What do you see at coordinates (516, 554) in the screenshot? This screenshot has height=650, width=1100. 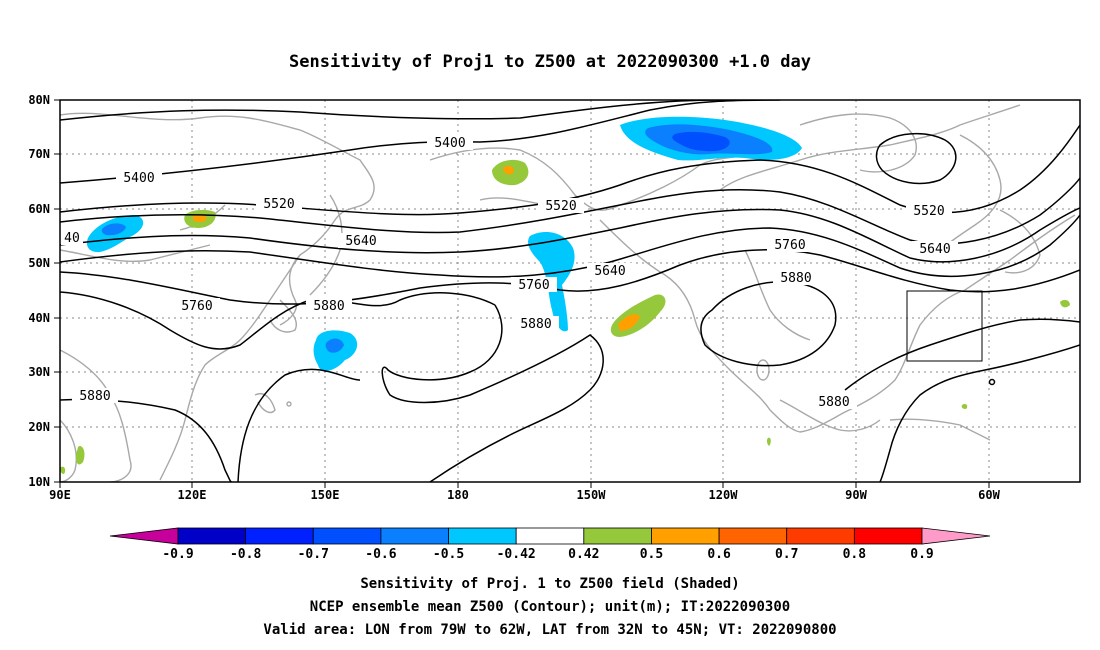 I see `colorbar-tick-label: -0.42` at bounding box center [516, 554].